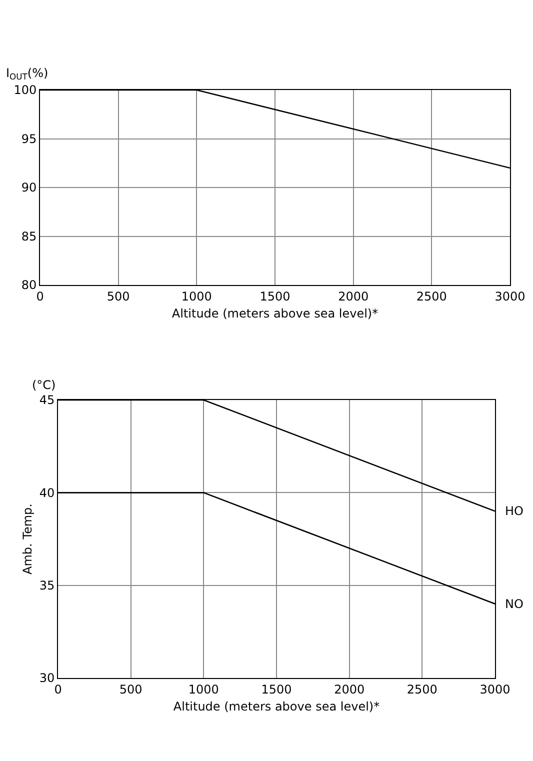 The width and height of the screenshot is (533, 761). Describe the element at coordinates (27, 74) in the screenshot. I see `y-axis-title: I$_{OUT}$(%)` at that location.